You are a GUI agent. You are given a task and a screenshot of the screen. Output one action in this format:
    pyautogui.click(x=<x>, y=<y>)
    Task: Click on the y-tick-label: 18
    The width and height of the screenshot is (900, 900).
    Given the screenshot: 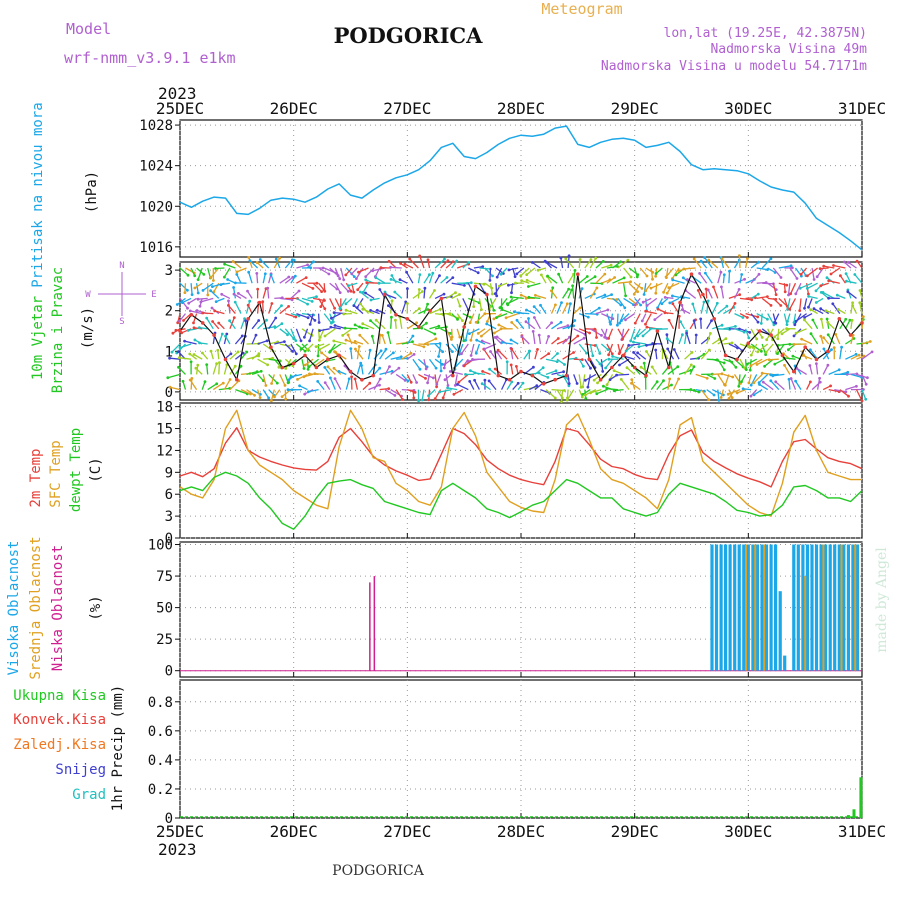 What is the action you would take?
    pyautogui.click(x=164, y=408)
    